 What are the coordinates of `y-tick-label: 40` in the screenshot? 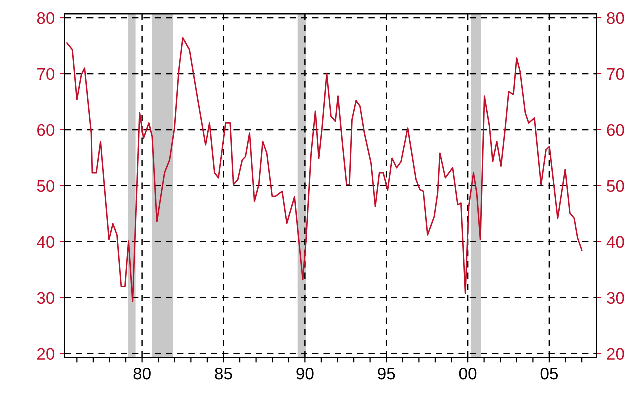 It's located at (46, 242).